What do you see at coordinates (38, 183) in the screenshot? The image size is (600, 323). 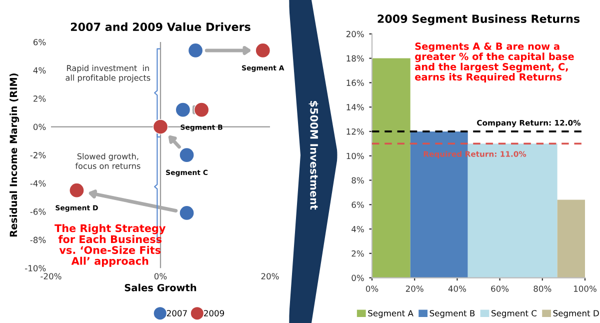 I see `y-tick-label: -4%` at bounding box center [38, 183].